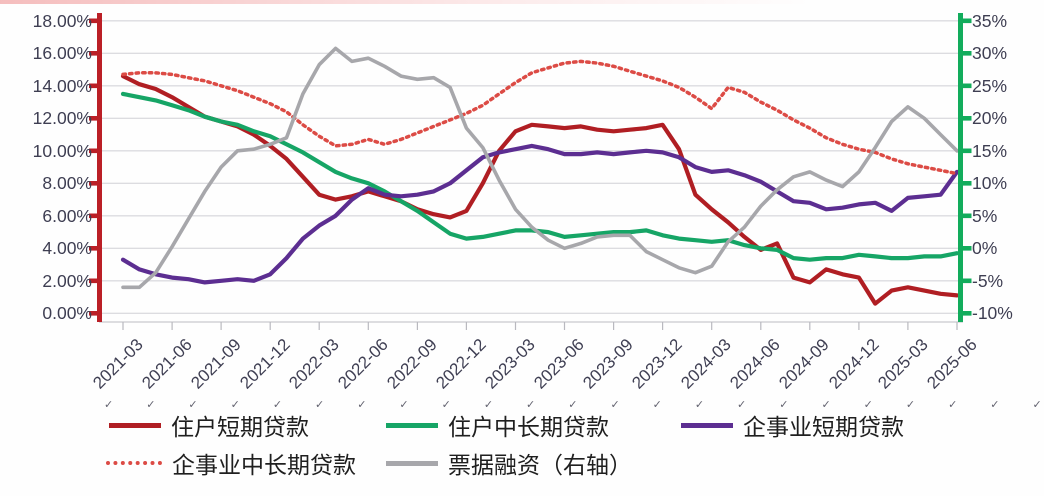 The image size is (1044, 496). Describe the element at coordinates (135, 425) in the screenshot. I see `legend-swatch-red-line` at that location.